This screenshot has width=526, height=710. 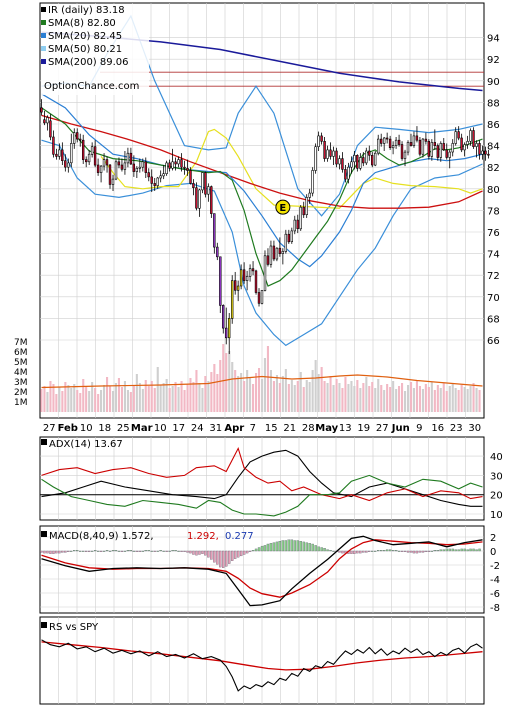 I want to click on legend-swatch, so click(x=43, y=61).